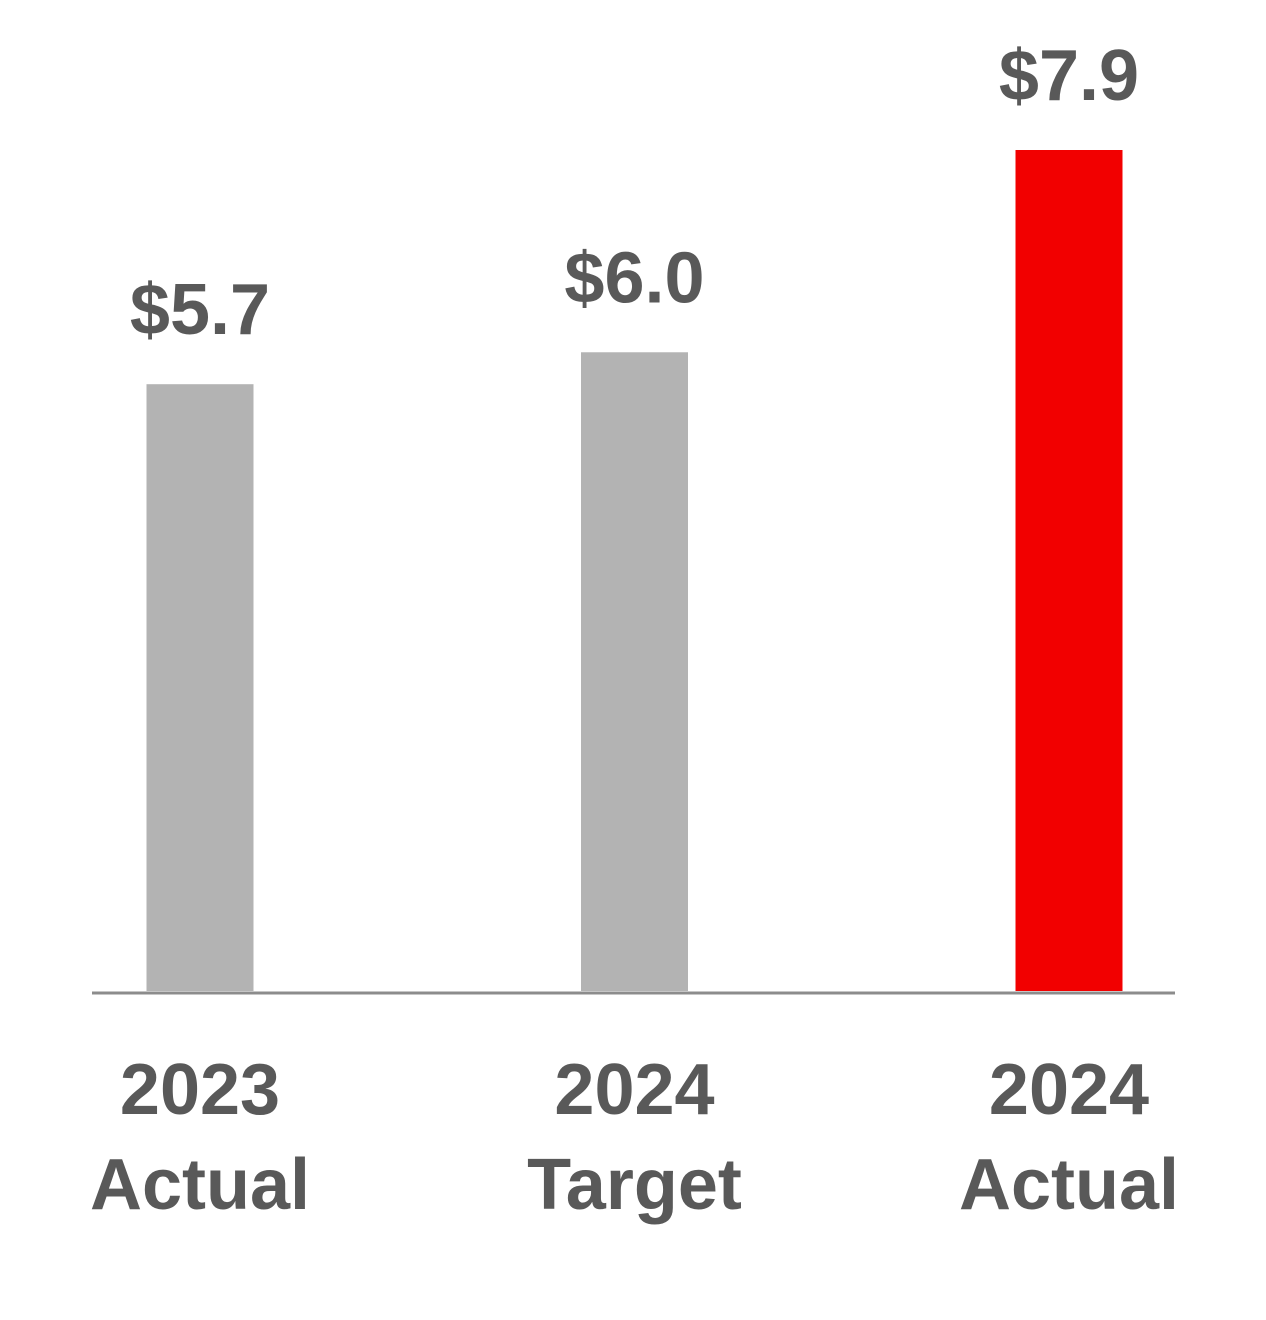 The height and width of the screenshot is (1320, 1266). What do you see at coordinates (1069, 76) in the screenshot?
I see `value-label: $7.9` at bounding box center [1069, 76].